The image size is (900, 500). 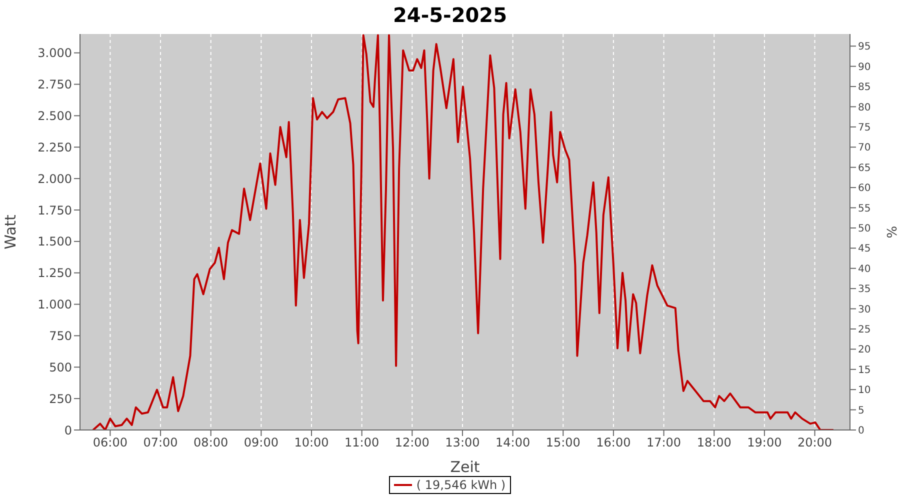 I want to click on y2-tick-label: 90, so click(x=864, y=67).